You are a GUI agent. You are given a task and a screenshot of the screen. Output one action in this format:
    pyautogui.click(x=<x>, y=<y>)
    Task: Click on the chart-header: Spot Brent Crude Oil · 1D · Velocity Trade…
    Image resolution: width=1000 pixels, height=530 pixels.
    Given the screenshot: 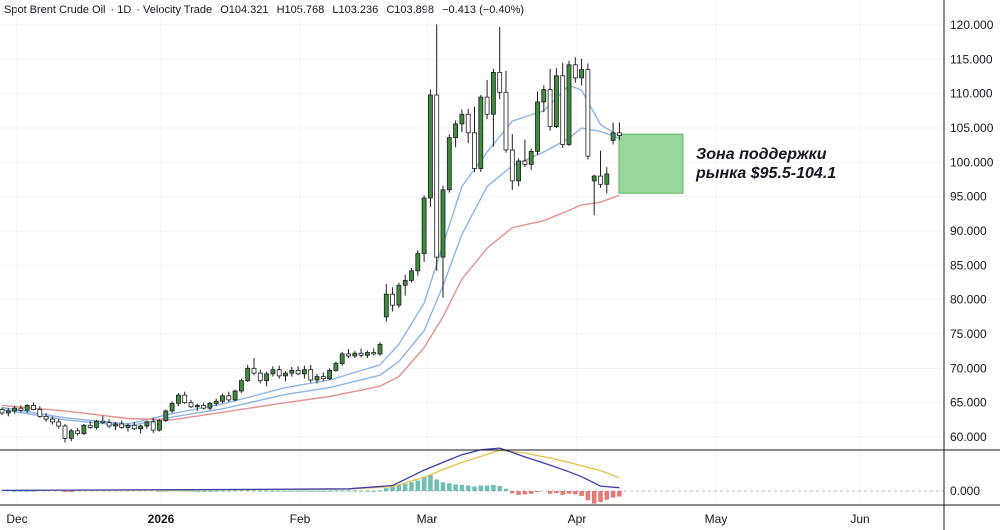 What is the action you would take?
    pyautogui.click(x=264, y=10)
    